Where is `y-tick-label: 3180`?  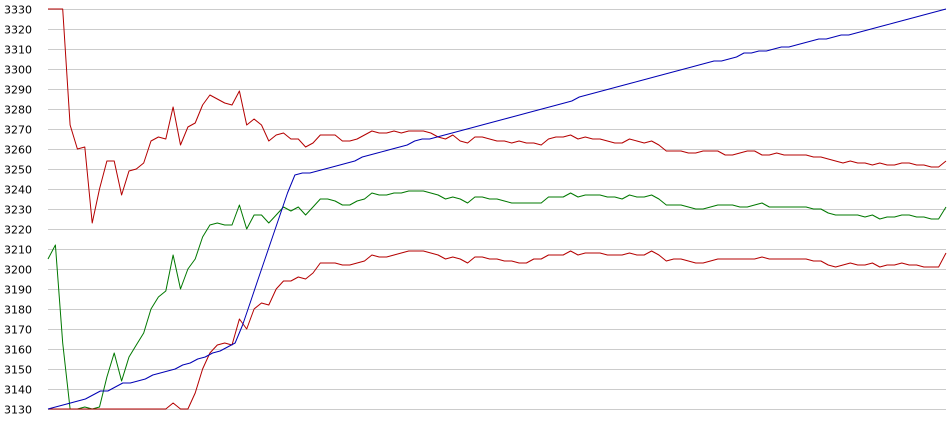
y-tick-label: 3180 is located at coordinates (18, 310).